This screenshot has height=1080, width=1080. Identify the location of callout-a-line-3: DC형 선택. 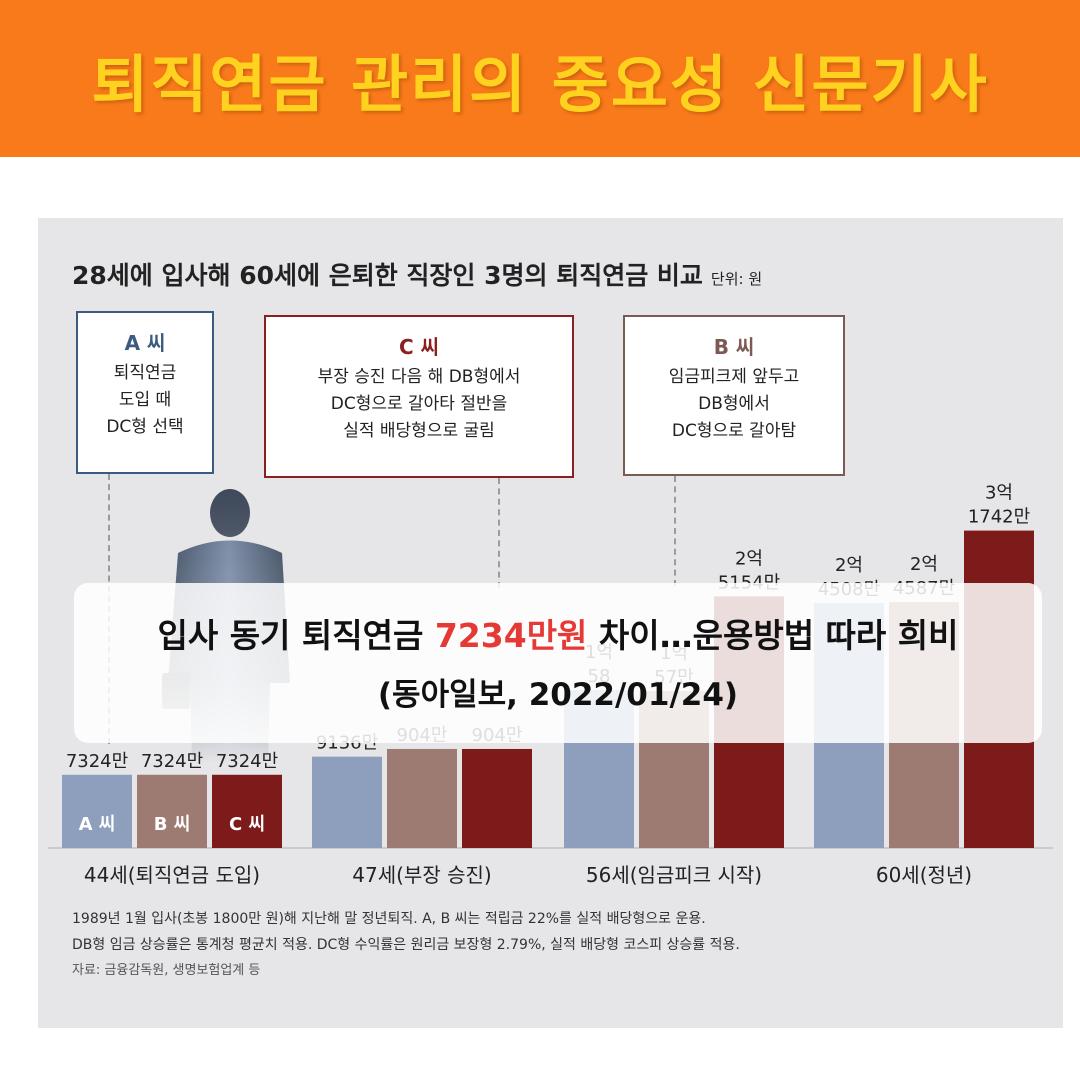
(145, 427).